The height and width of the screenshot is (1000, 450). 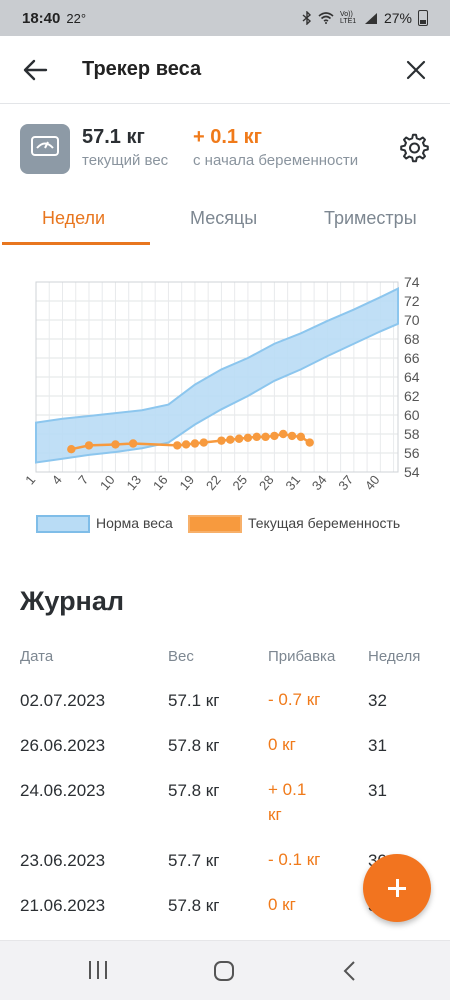 I want to click on current-weight-value: 57.1 кг, so click(x=113, y=137).